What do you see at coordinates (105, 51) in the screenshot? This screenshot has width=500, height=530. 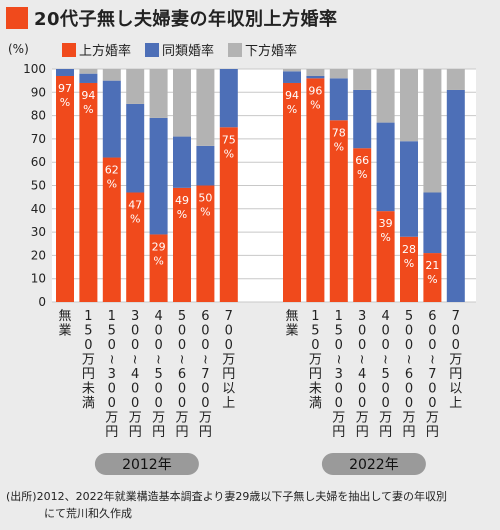 I see `legend-label-upward: 上方婚率` at bounding box center [105, 51].